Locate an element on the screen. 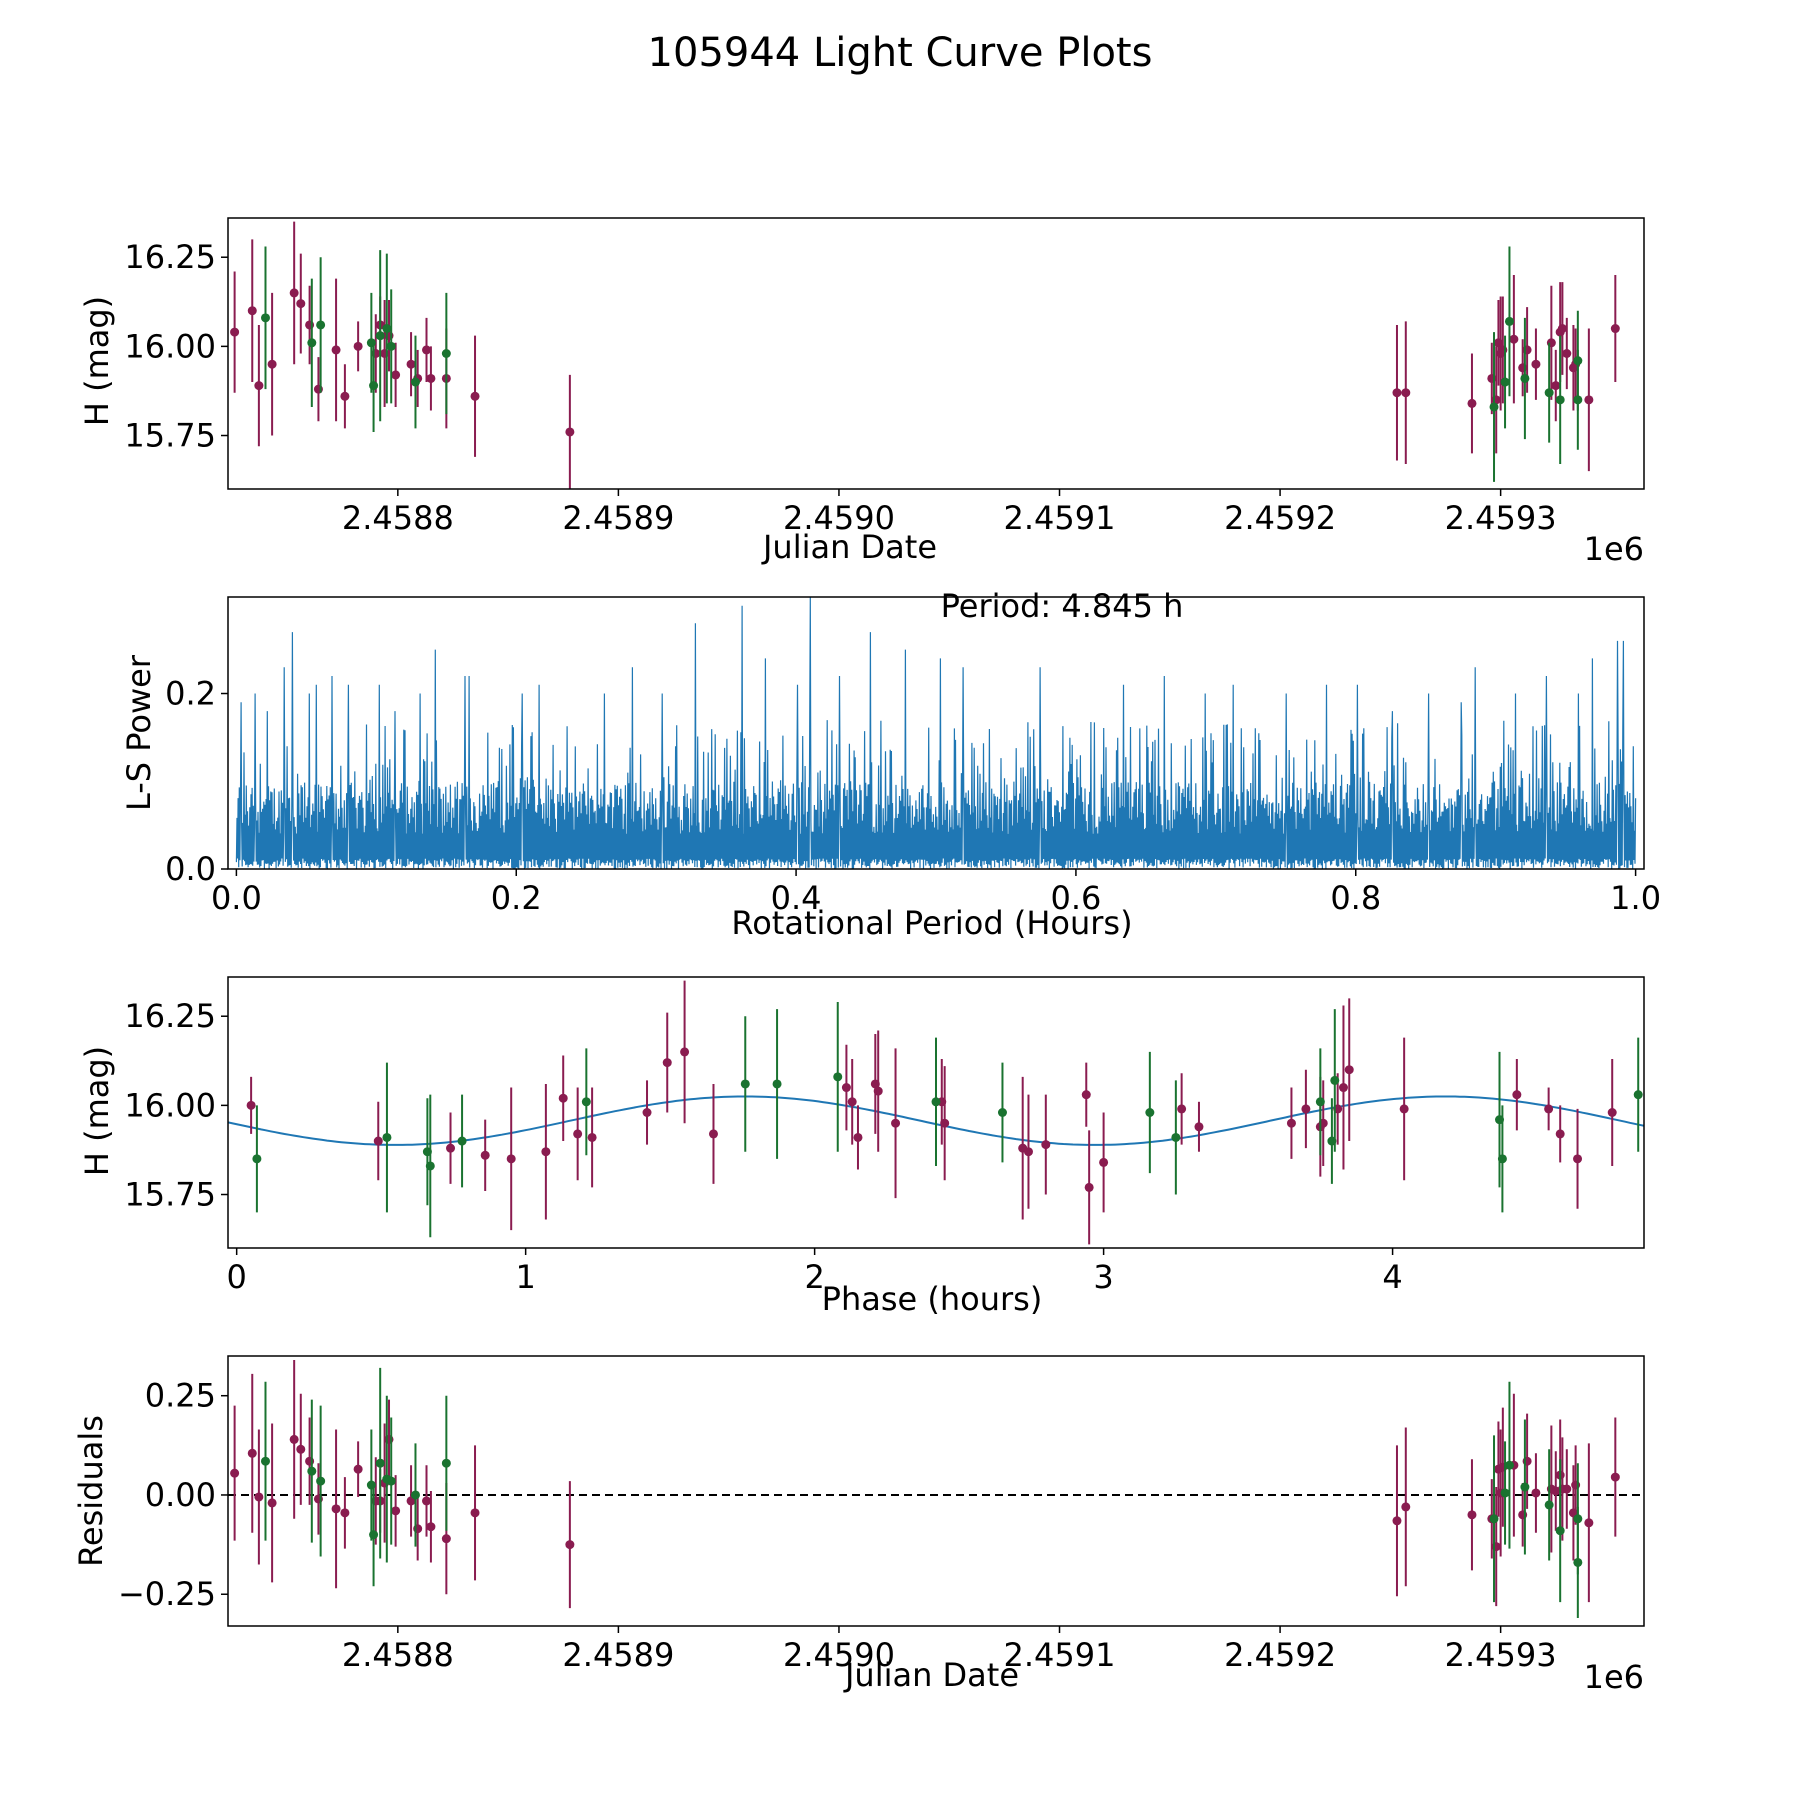 The width and height of the screenshot is (1800, 1804). periodogram-ylabel: L-S Power is located at coordinates (139, 732).